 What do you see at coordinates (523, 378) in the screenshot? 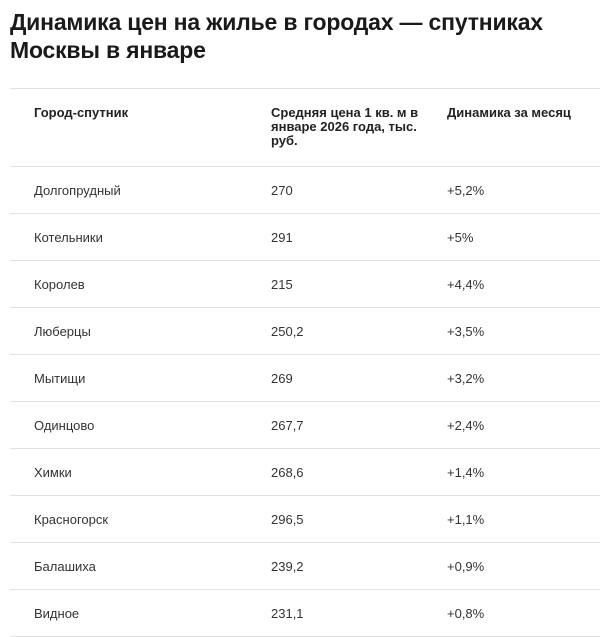
I see `change-cell: +3,2%` at bounding box center [523, 378].